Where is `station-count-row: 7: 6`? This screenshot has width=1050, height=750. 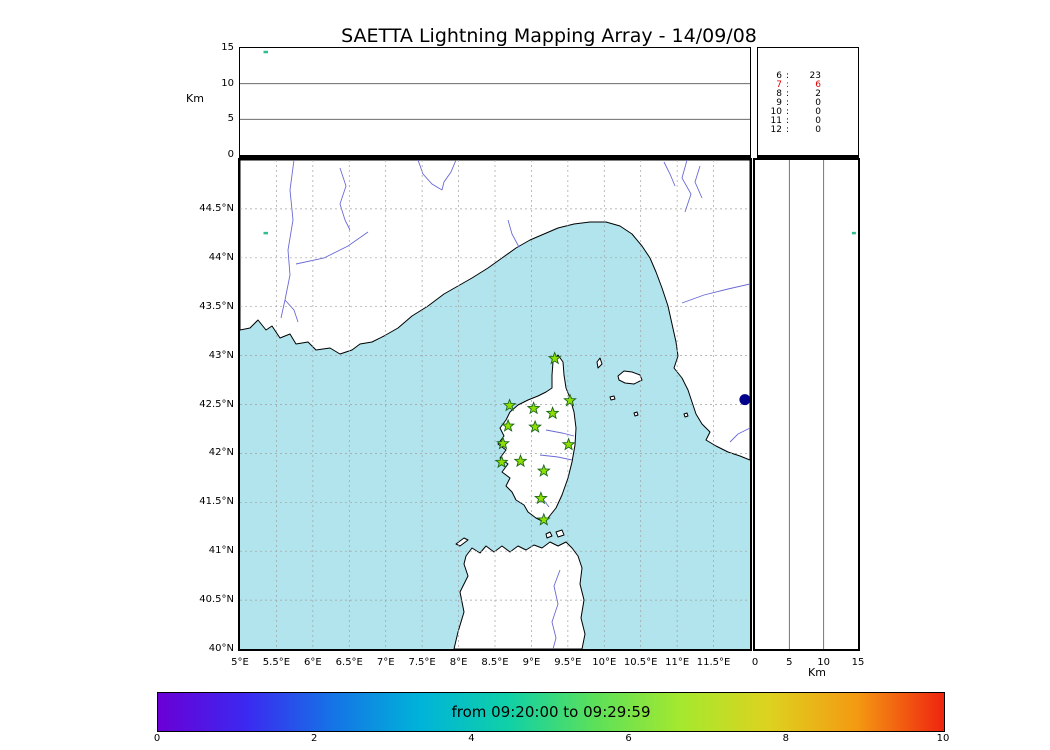
station-count-row: 7: 6 is located at coordinates (813, 85).